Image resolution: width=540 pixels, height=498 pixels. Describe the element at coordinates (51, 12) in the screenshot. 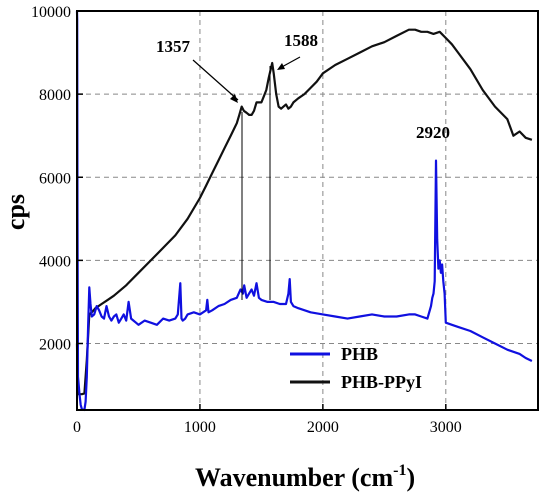

I see `y-tick-label: 10000` at that location.